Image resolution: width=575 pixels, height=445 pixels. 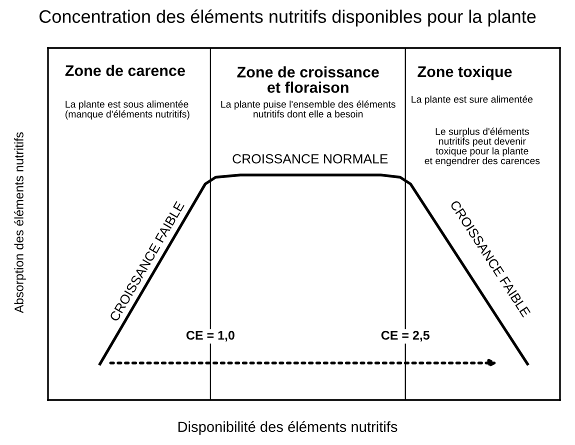 I want to click on text: La plante puise l'ensemble des éléments nutritifs dont elle a besoin, so click(x=308, y=109).